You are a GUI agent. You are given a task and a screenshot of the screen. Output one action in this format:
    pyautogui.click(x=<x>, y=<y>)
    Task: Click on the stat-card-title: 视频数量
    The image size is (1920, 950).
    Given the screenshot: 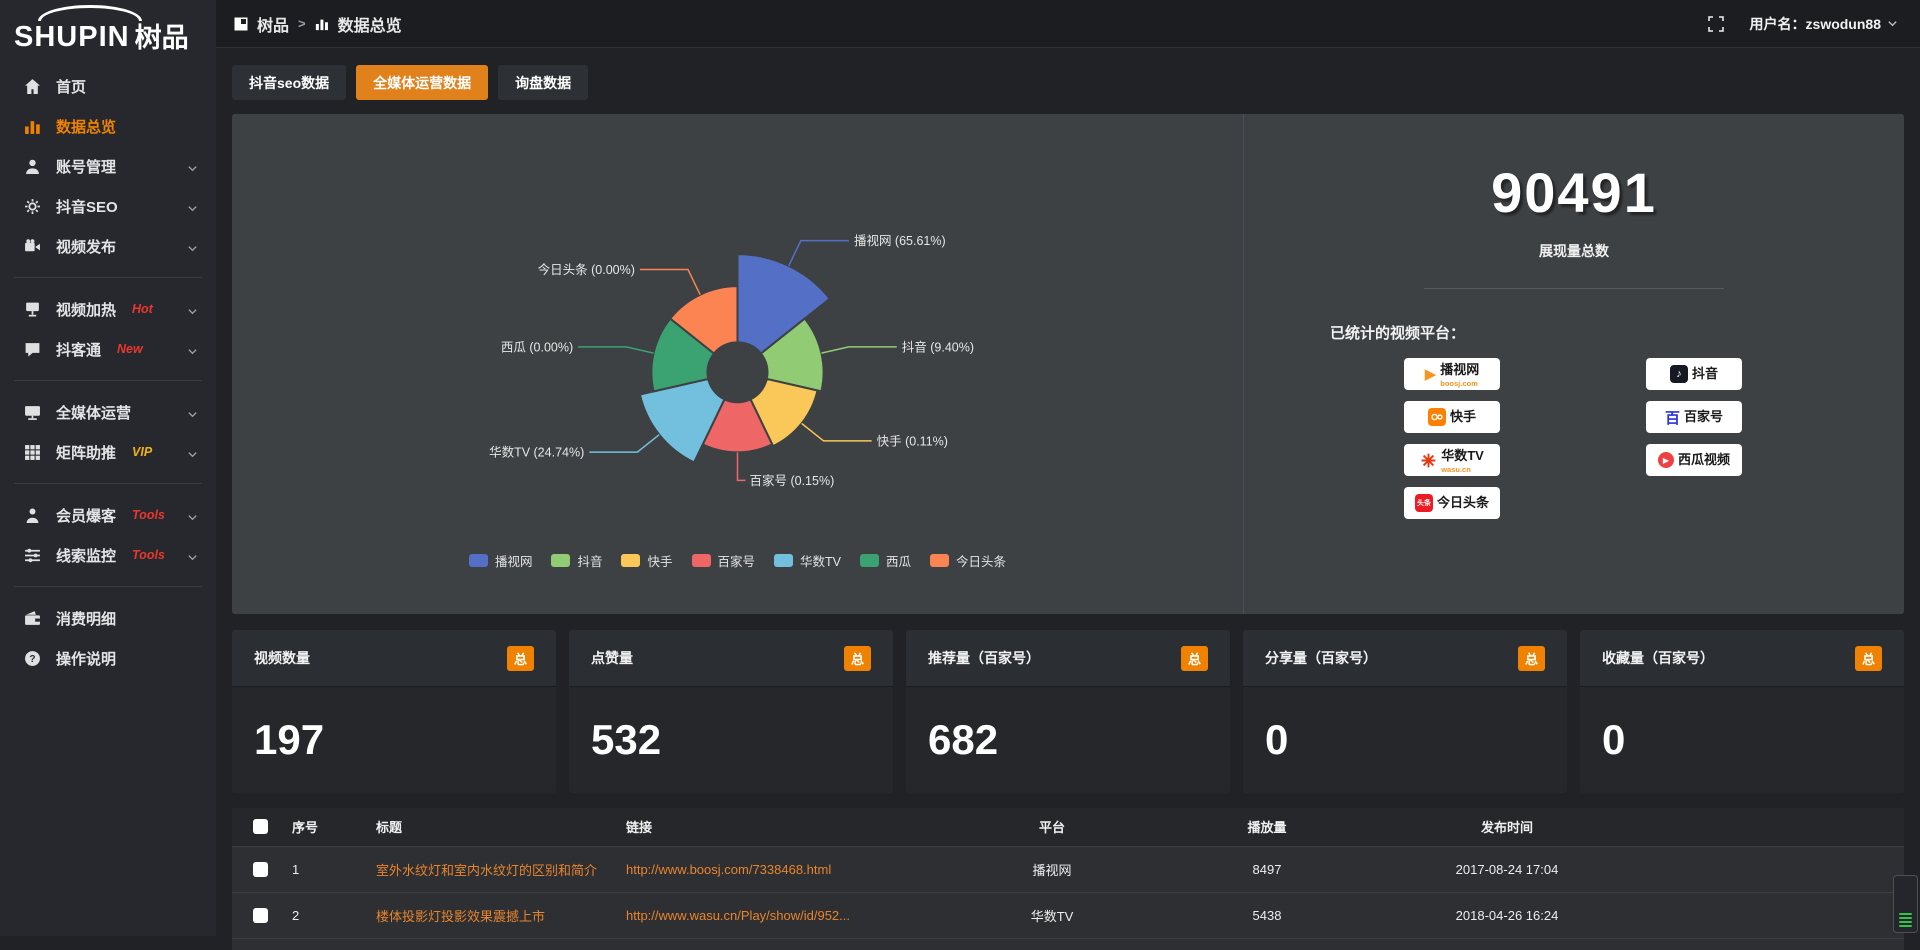 What is the action you would take?
    pyautogui.click(x=282, y=658)
    